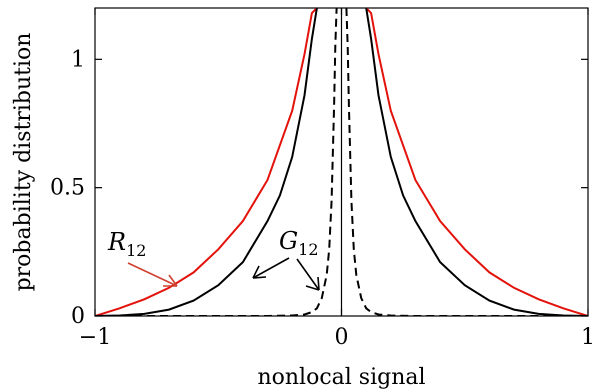 The width and height of the screenshot is (592, 392). Describe the element at coordinates (299, 243) in the screenshot. I see `annotation-g12: G12` at that location.